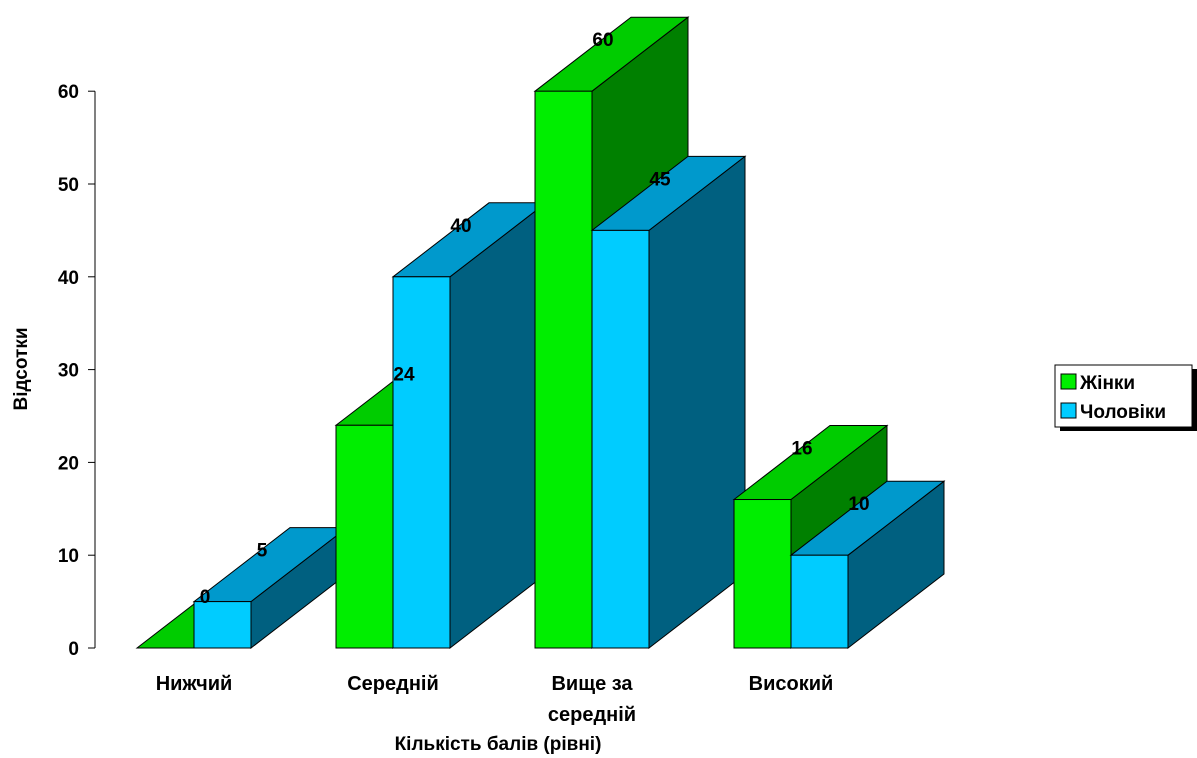 The width and height of the screenshot is (1197, 758). I want to click on legend-label: Жінки, so click(1107, 383).